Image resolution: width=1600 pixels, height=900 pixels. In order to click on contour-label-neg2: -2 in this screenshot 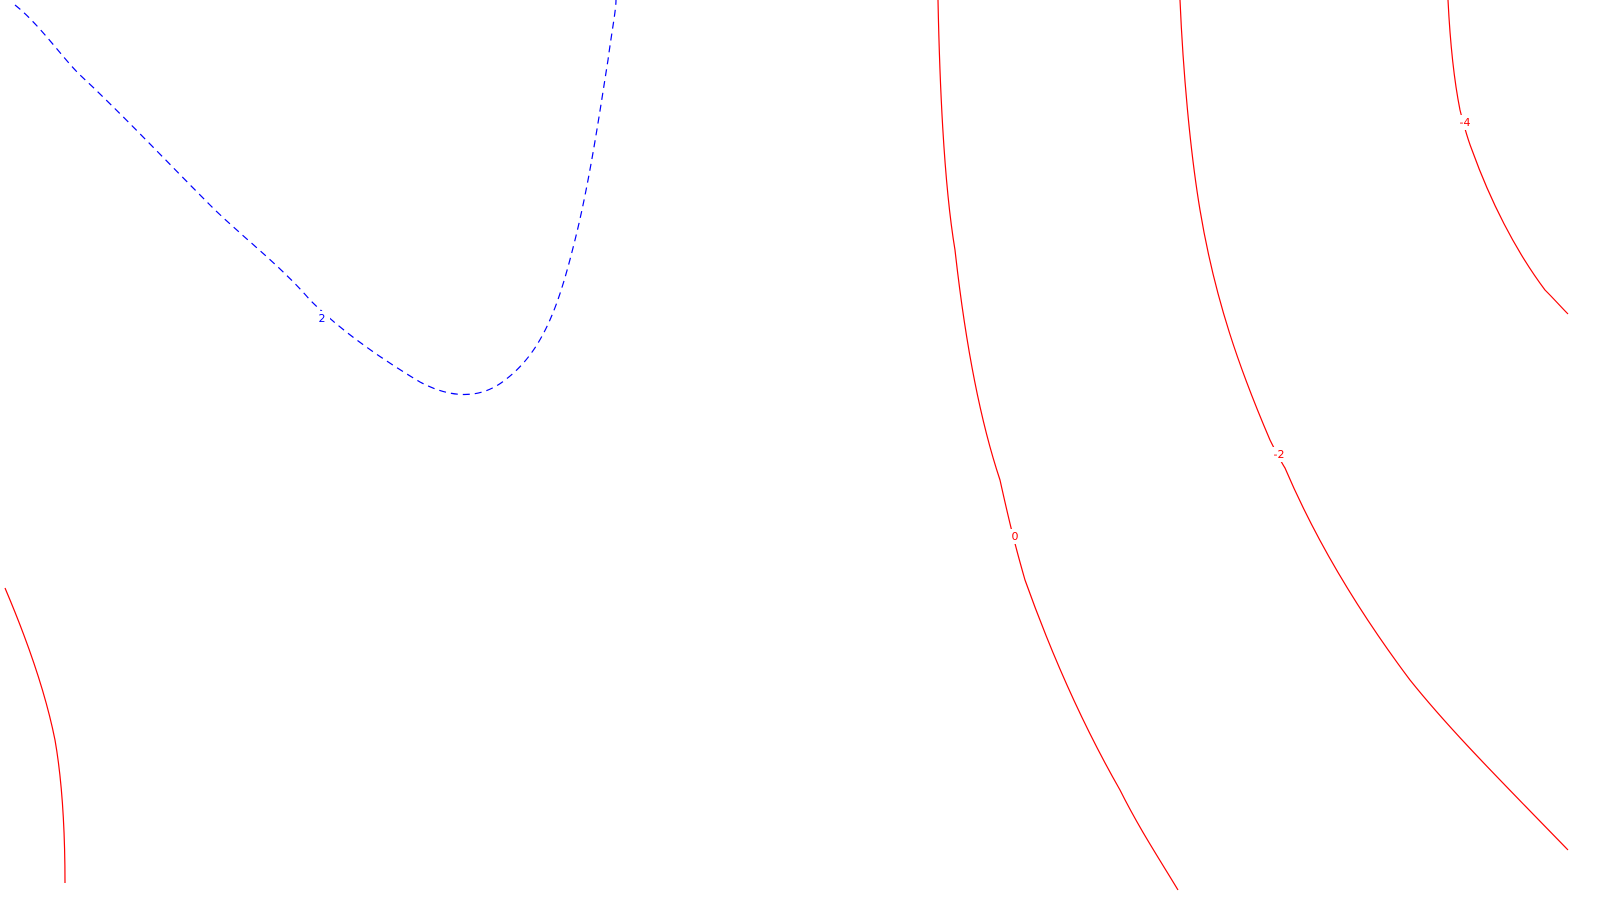, I will do `click(1279, 454)`.